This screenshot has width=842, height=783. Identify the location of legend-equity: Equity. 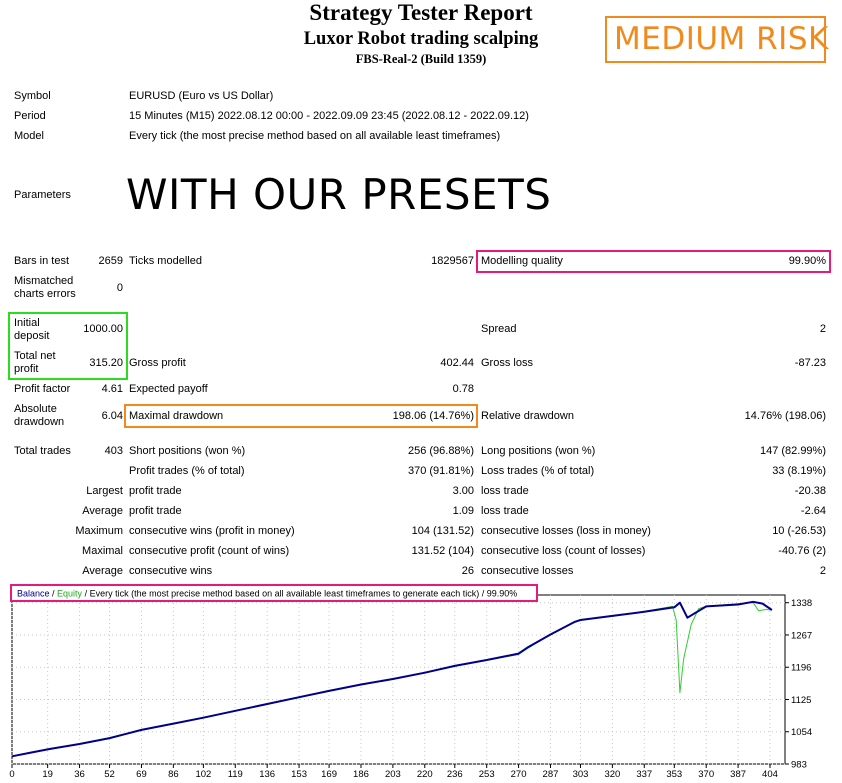
(70, 594).